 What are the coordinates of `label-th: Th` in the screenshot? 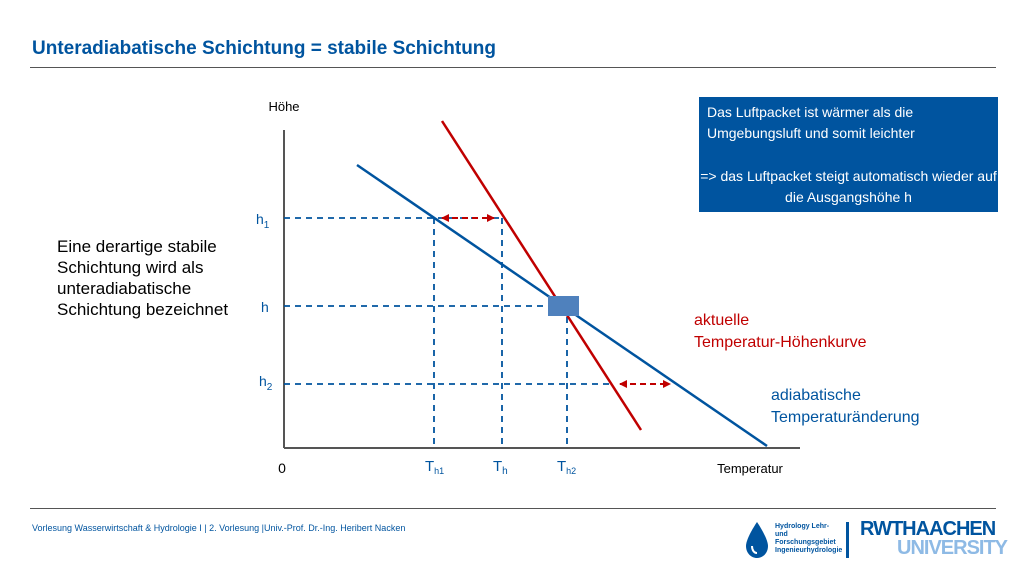 It's located at (500, 467).